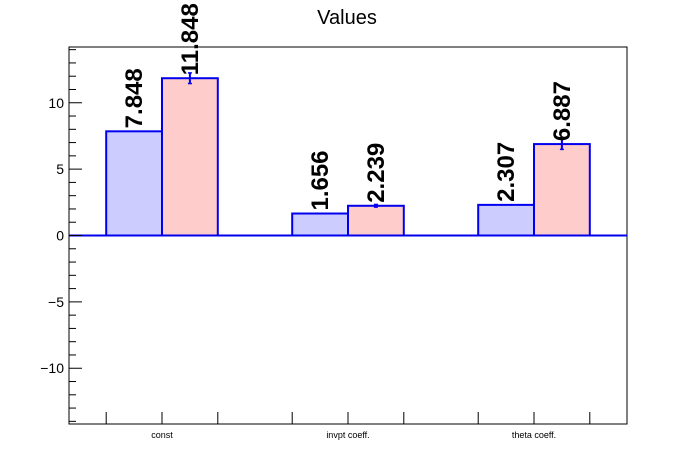 The width and height of the screenshot is (696, 472). I want to click on bar-series2-theta-coeff-, so click(562, 190).